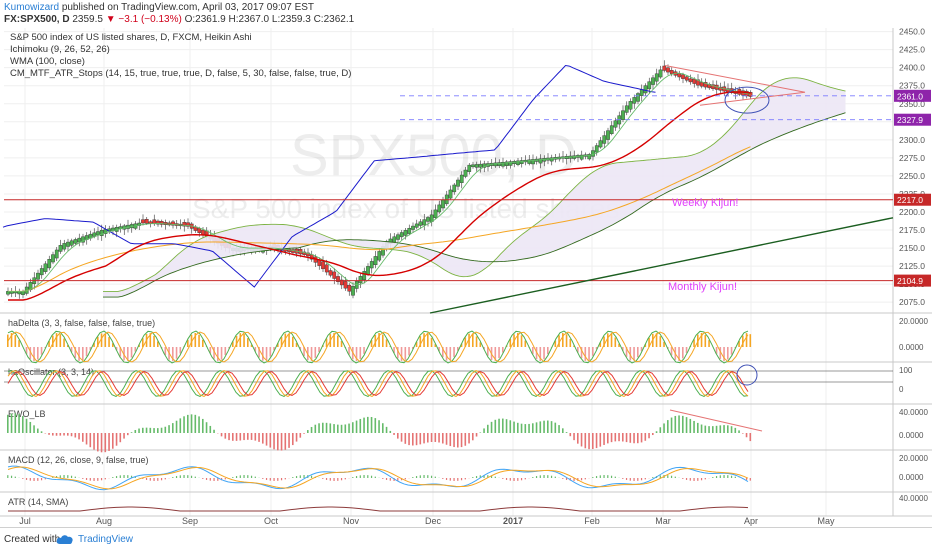  I want to click on indicator-tick-label: 0.0000, so click(911, 477).